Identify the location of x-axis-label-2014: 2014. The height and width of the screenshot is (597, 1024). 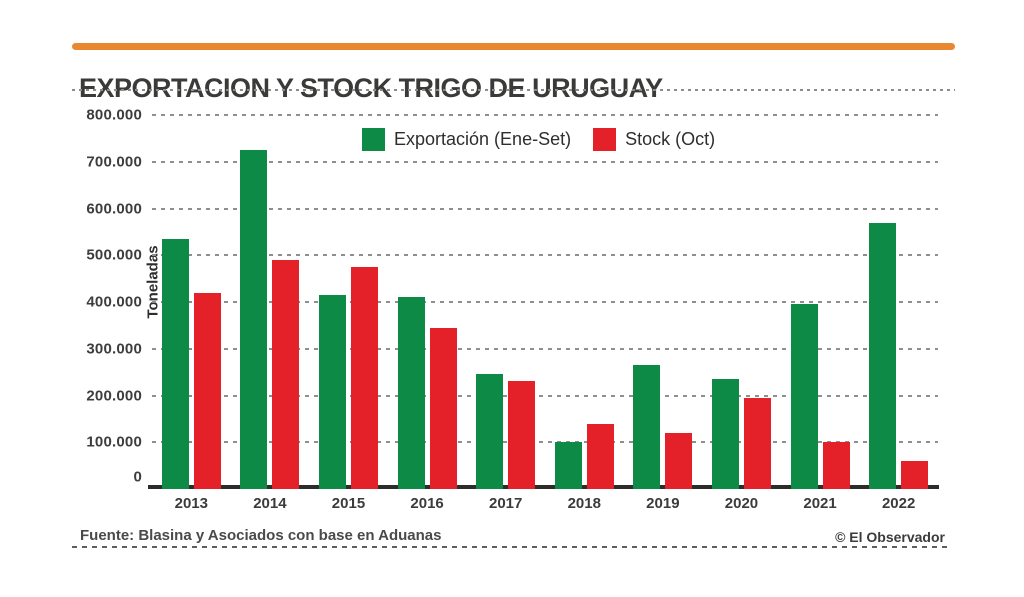
(270, 503).